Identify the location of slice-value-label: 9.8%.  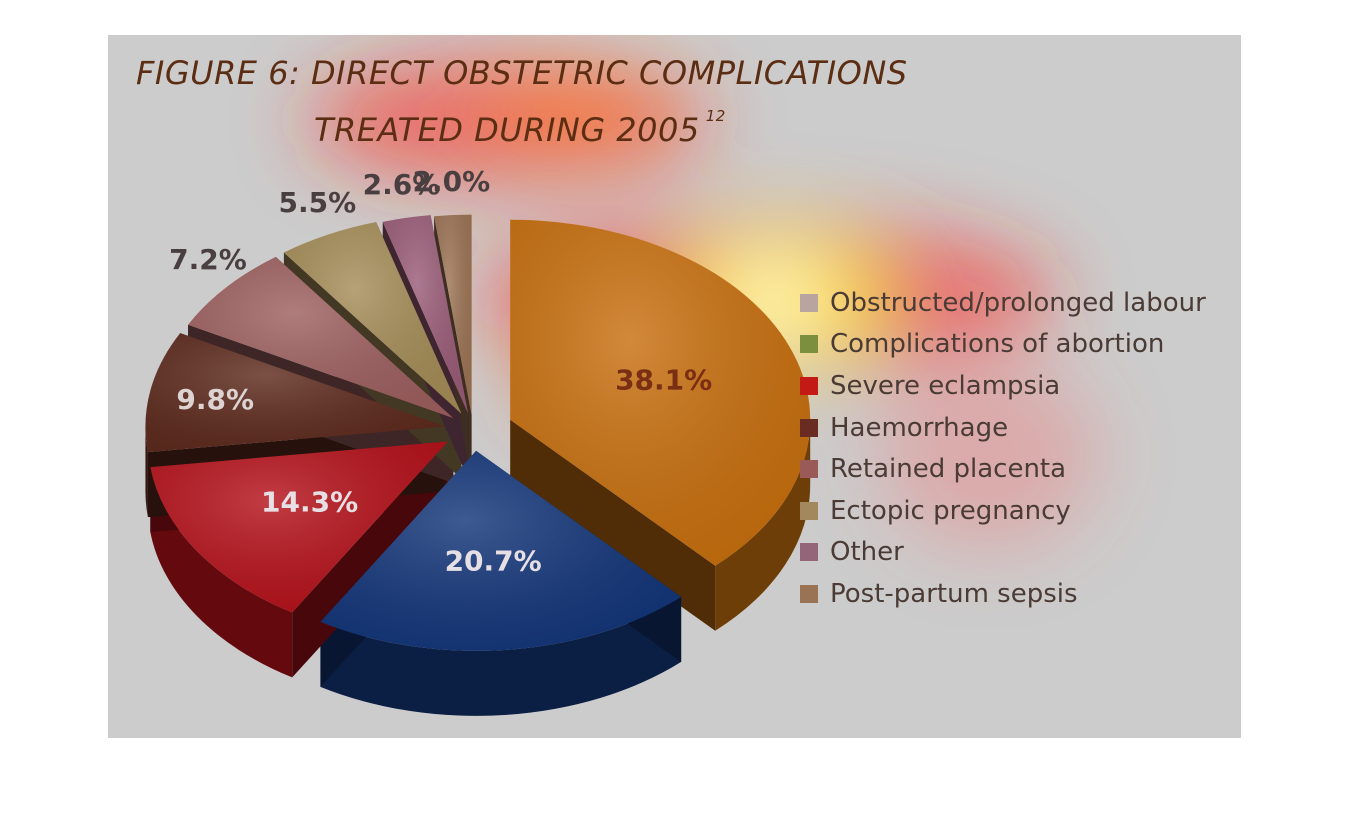
(215, 399).